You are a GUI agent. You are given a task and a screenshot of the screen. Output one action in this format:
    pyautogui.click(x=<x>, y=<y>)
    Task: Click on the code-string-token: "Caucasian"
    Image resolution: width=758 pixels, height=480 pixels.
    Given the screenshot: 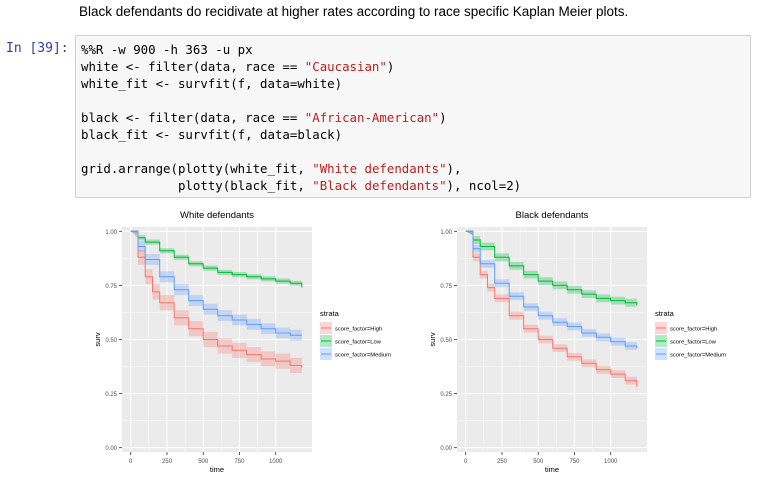 What is the action you would take?
    pyautogui.click(x=345, y=66)
    